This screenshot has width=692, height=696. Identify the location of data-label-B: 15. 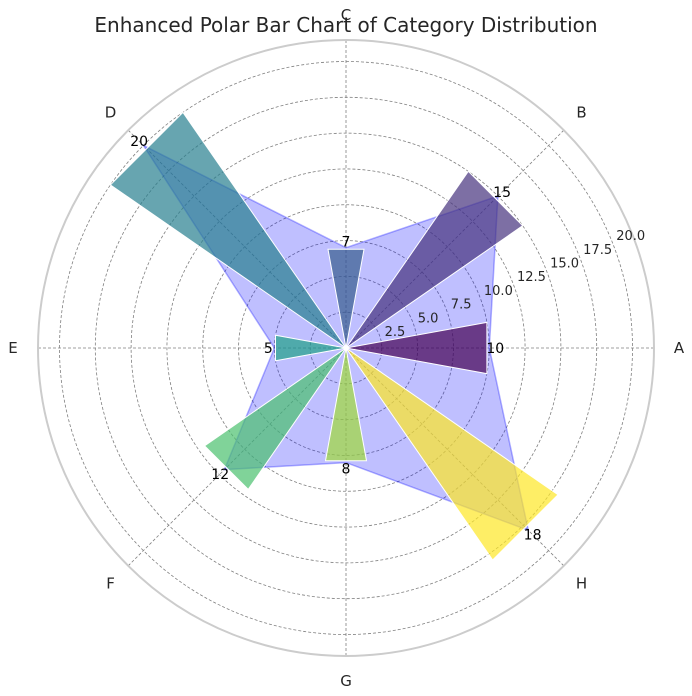
(502, 193).